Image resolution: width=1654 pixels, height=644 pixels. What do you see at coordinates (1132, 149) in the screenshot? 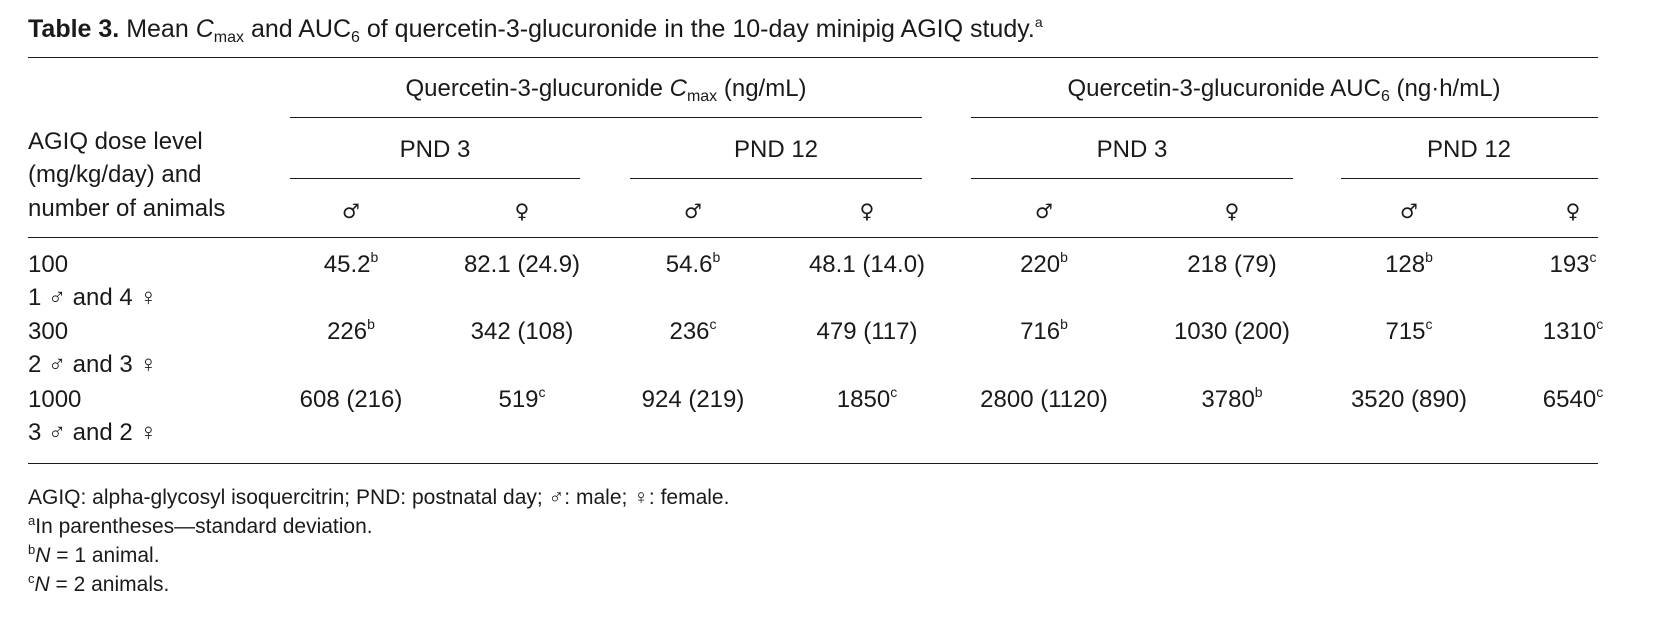
I see `auc-pnd3-header: PND 3` at bounding box center [1132, 149].